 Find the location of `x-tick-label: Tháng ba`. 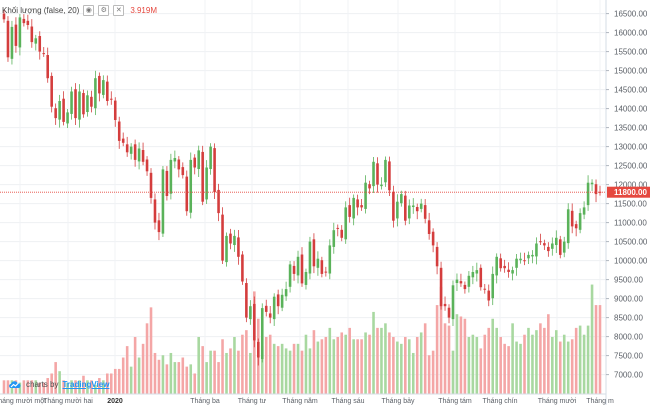

x-tick-label: Tháng ba is located at coordinates (205, 401).